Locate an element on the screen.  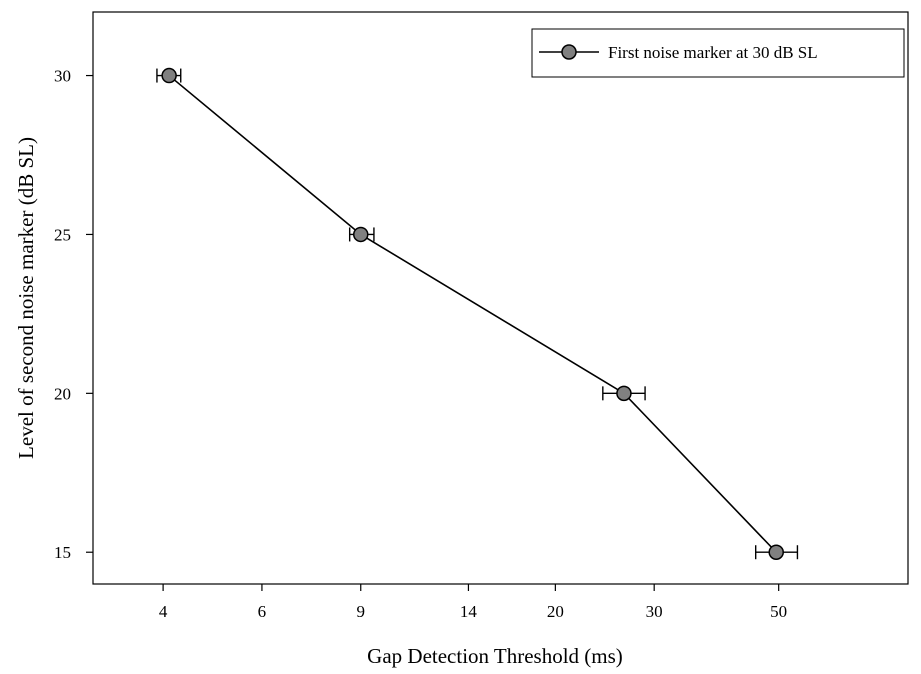
y-tick-label: 25 is located at coordinates (62, 234).